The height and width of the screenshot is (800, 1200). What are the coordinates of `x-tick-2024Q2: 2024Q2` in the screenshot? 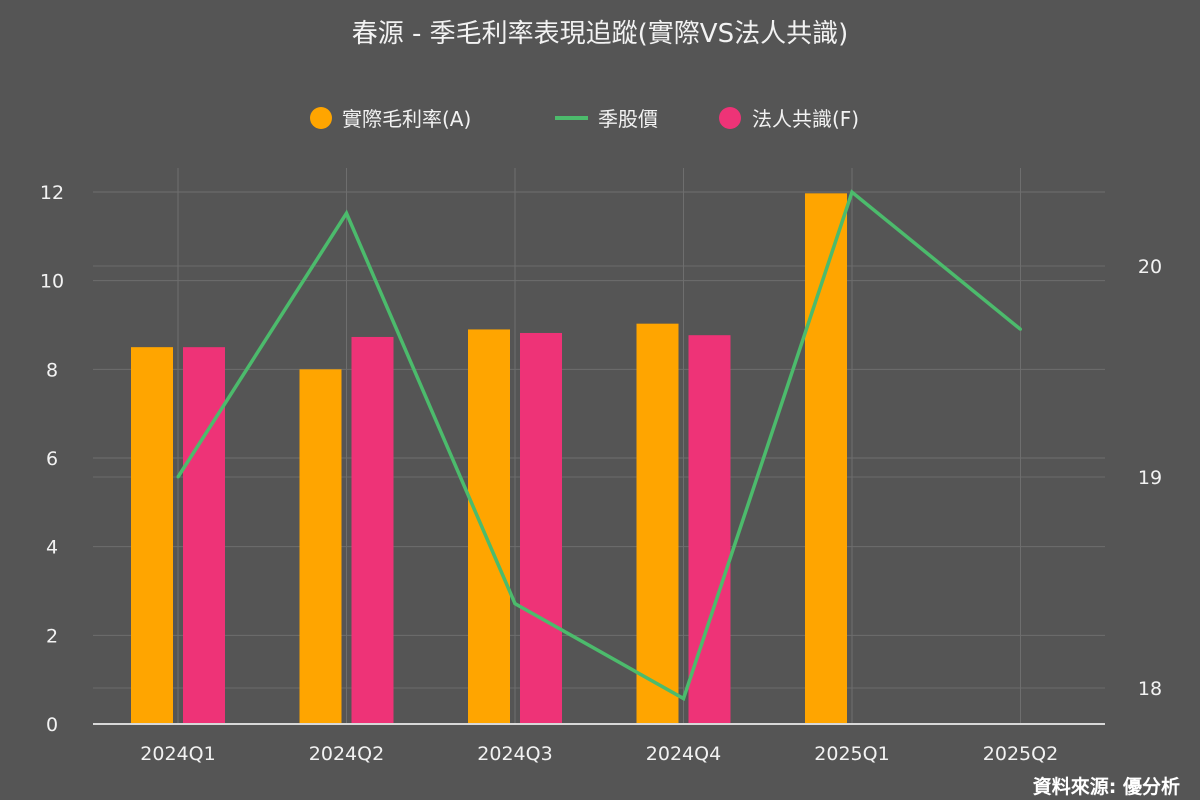 It's located at (346, 754).